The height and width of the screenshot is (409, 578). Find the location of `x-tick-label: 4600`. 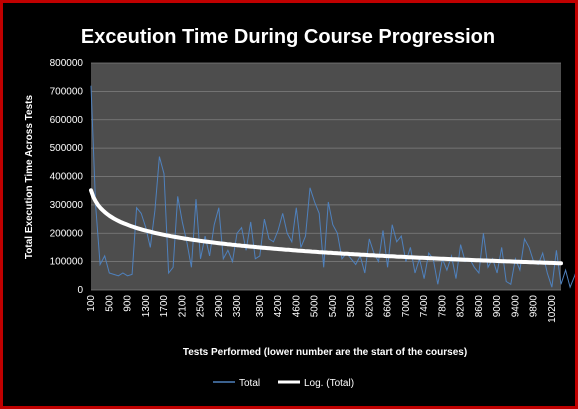

x-tick-label: 4600 is located at coordinates (296, 306).